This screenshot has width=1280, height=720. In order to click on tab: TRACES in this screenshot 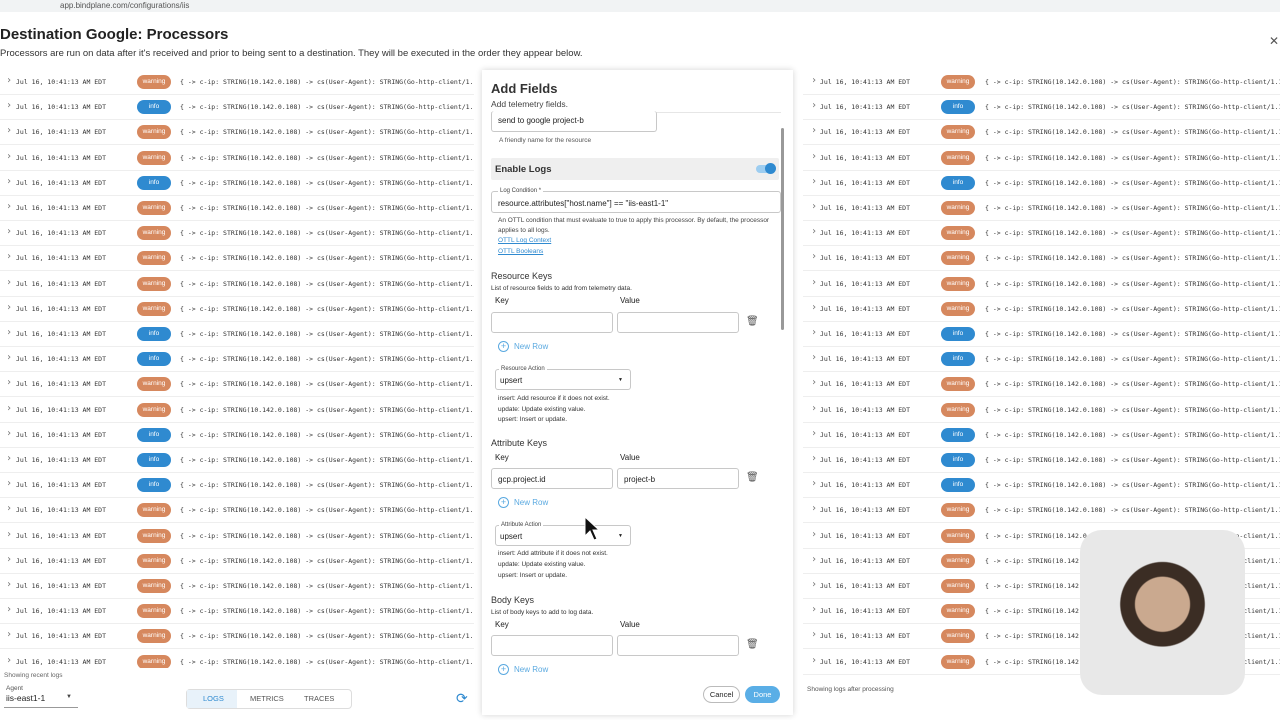, I will do `click(319, 698)`.